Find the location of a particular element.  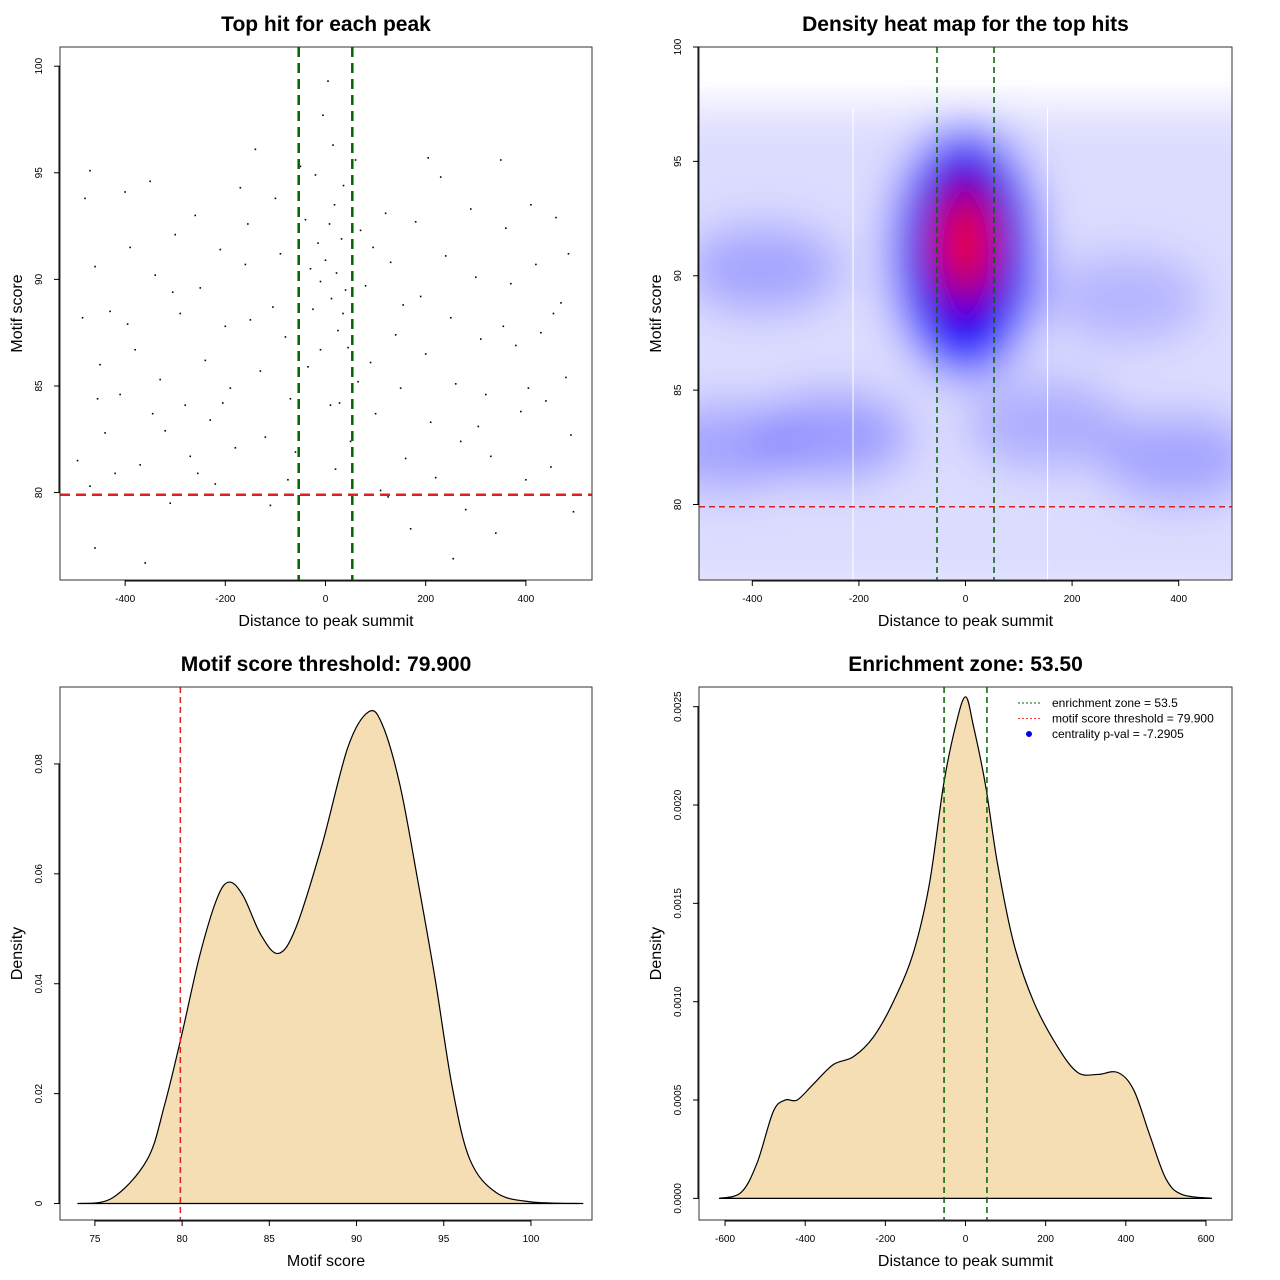

y-tick-label: 0.0025 is located at coordinates (678, 706).